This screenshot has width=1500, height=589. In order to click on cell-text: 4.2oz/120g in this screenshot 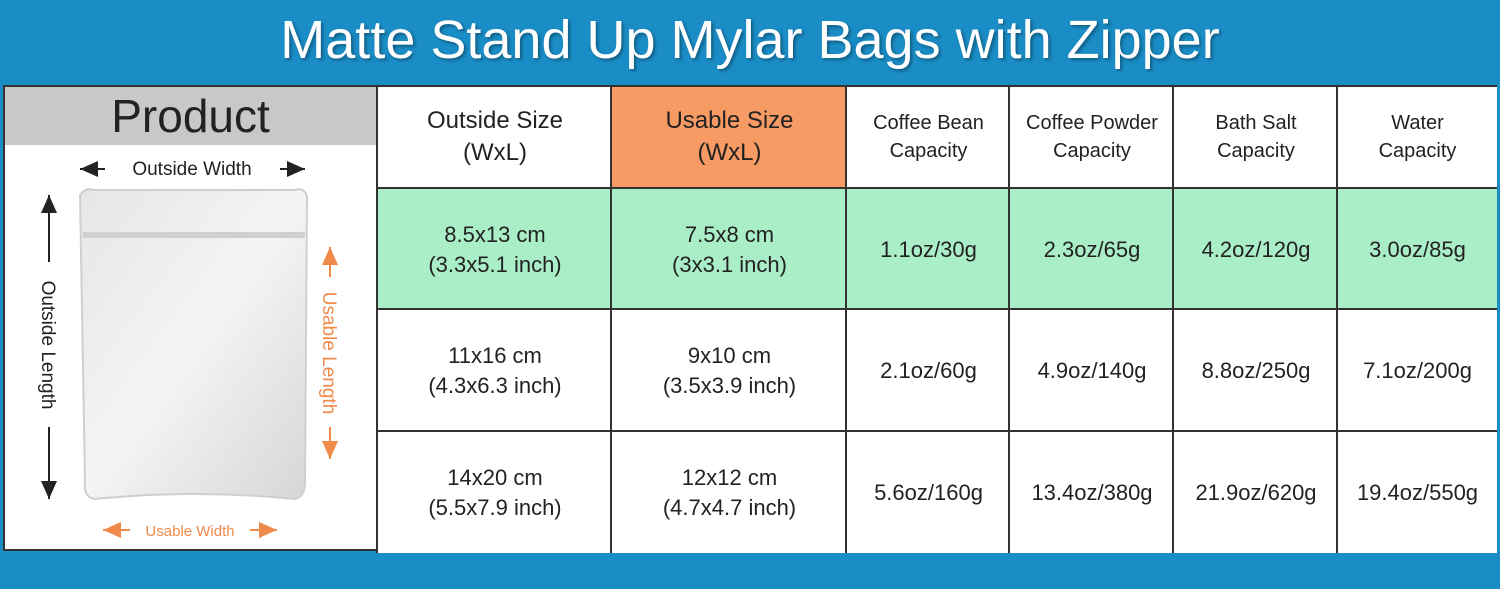, I will do `click(1256, 249)`.